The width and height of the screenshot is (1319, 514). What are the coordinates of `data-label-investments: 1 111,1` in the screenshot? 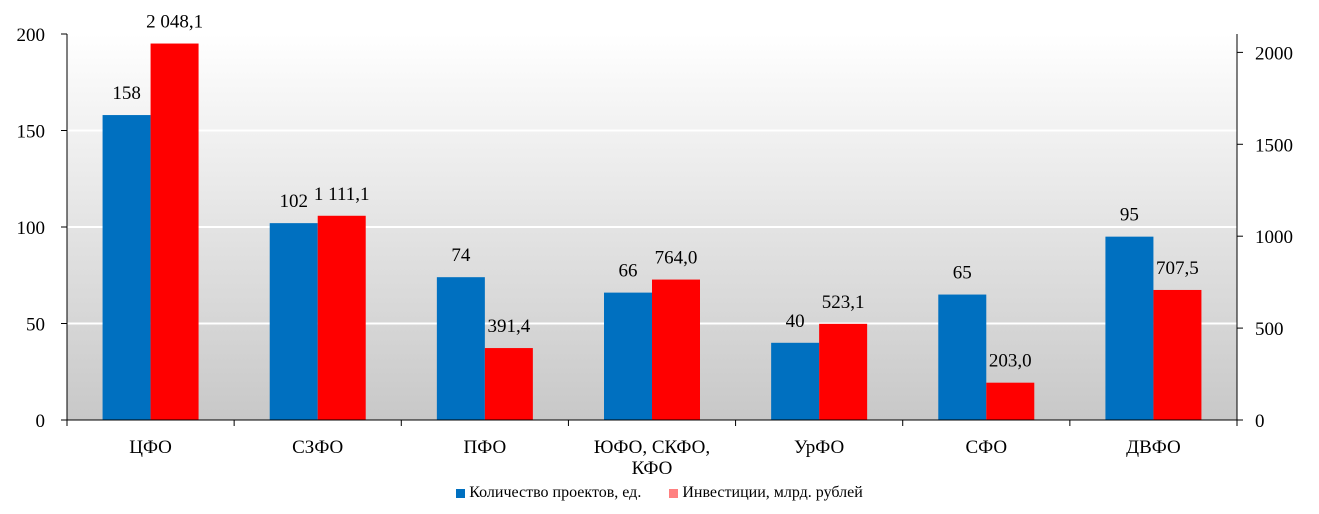 It's located at (342, 194).